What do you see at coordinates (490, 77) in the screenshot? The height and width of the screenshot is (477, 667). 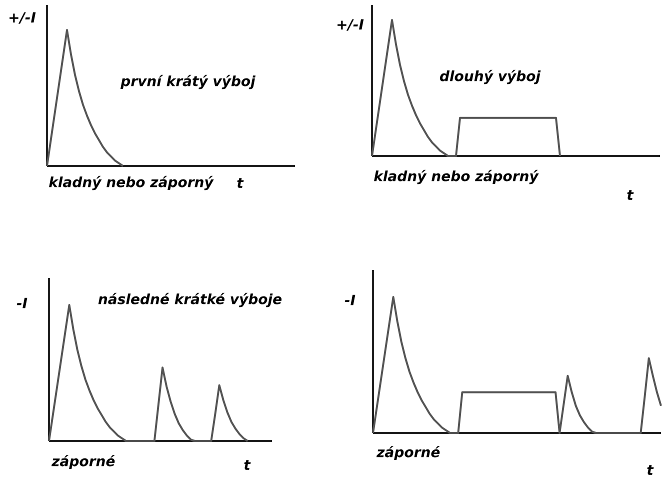 I see `text: dlouhý výboj` at bounding box center [490, 77].